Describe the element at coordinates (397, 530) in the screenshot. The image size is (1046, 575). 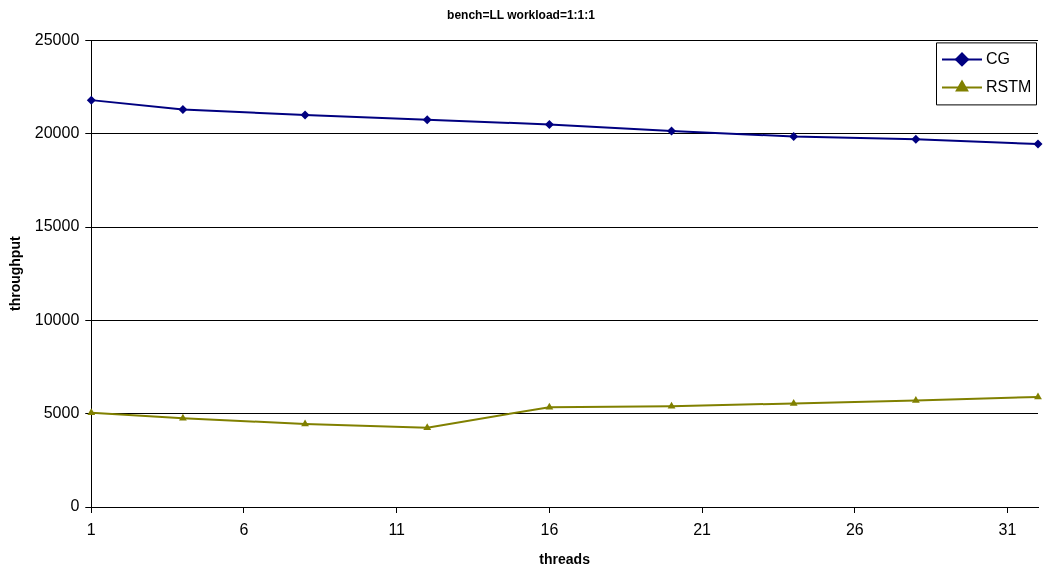
I see `x-tick-label: 11` at that location.